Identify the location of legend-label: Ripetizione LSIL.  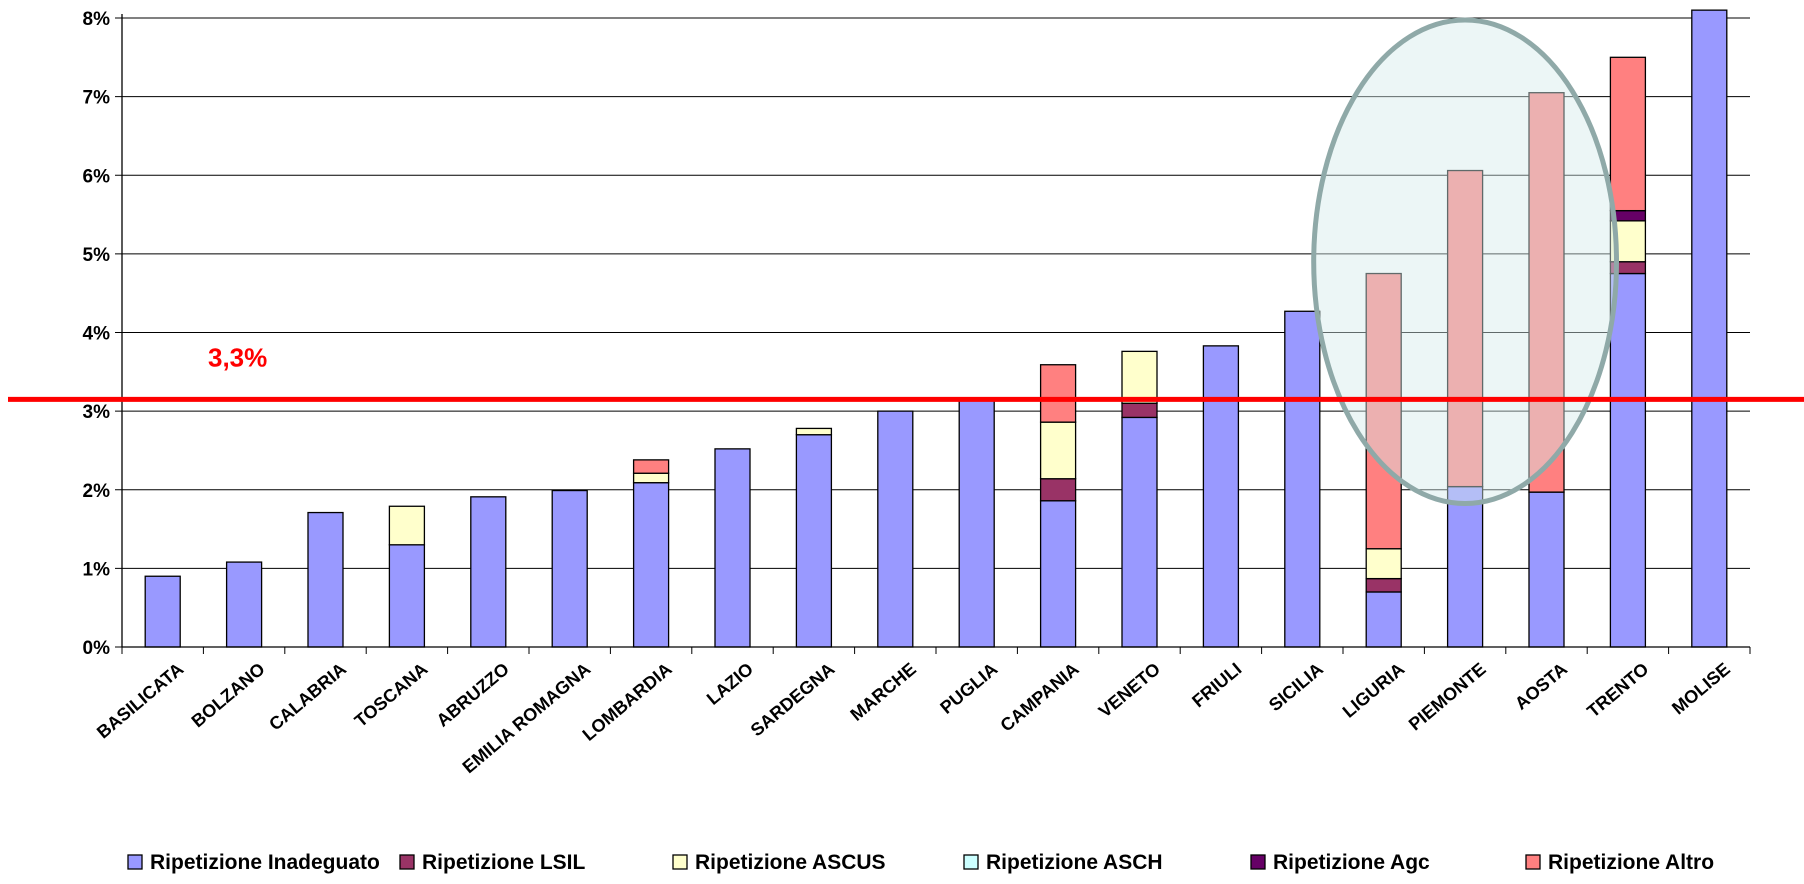
(504, 862).